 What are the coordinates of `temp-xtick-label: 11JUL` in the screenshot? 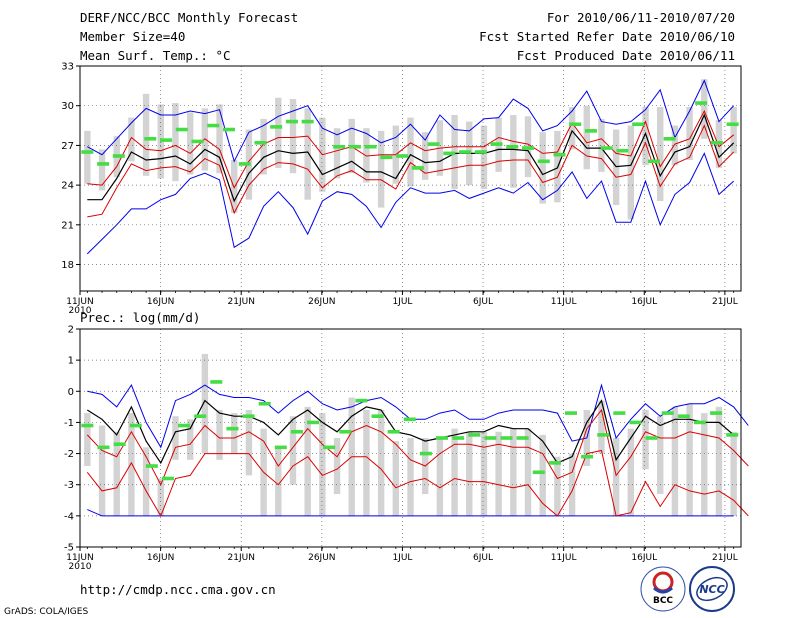 It's located at (564, 302).